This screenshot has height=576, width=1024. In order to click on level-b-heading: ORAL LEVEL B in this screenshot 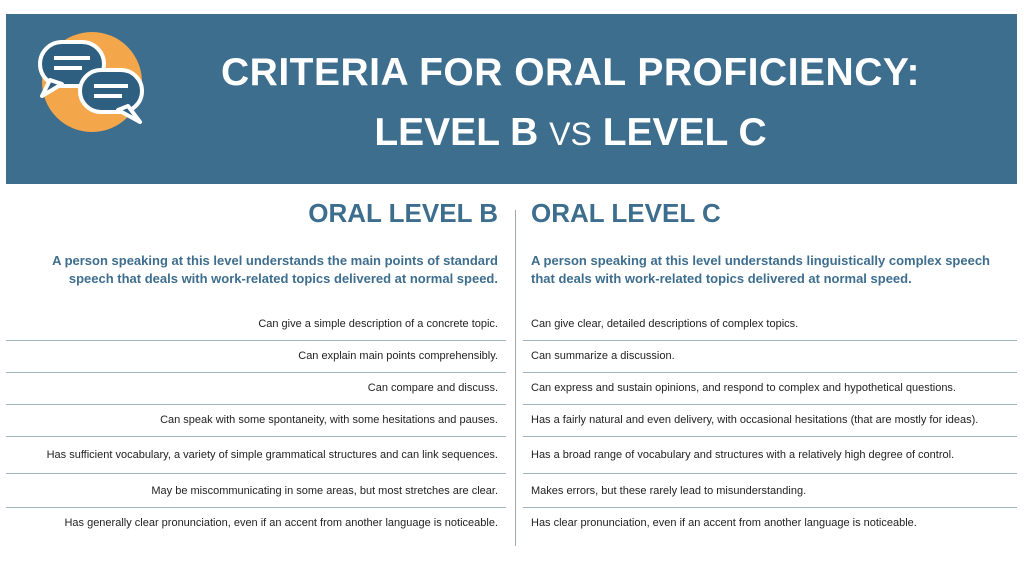, I will do `click(403, 213)`.